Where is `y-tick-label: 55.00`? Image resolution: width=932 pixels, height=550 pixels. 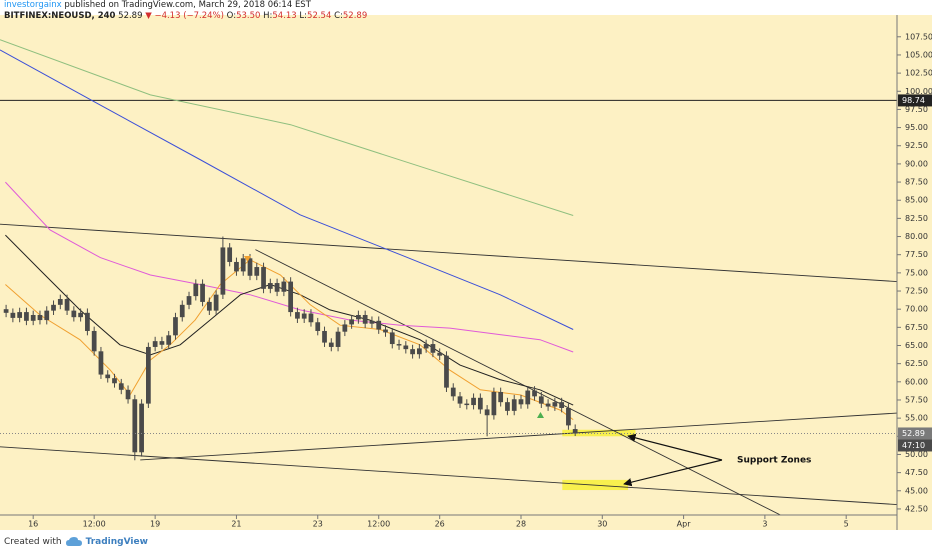
y-tick-label: 55.00 is located at coordinates (916, 418).